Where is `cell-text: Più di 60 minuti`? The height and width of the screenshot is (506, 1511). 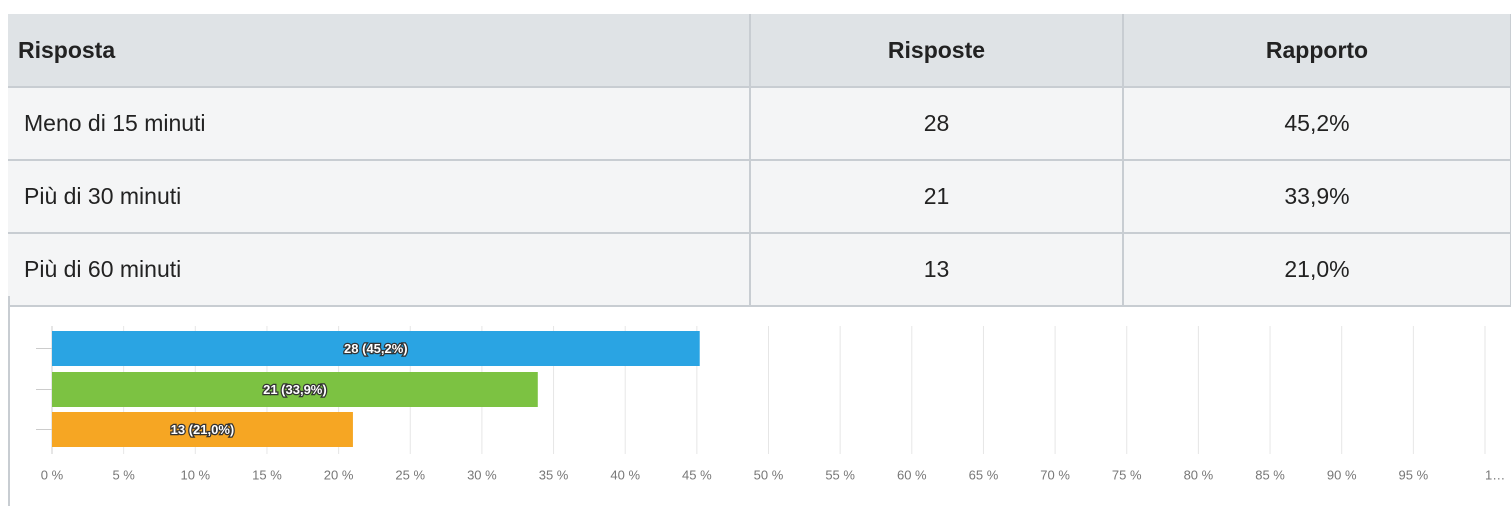 cell-text: Più di 60 minuti is located at coordinates (103, 269).